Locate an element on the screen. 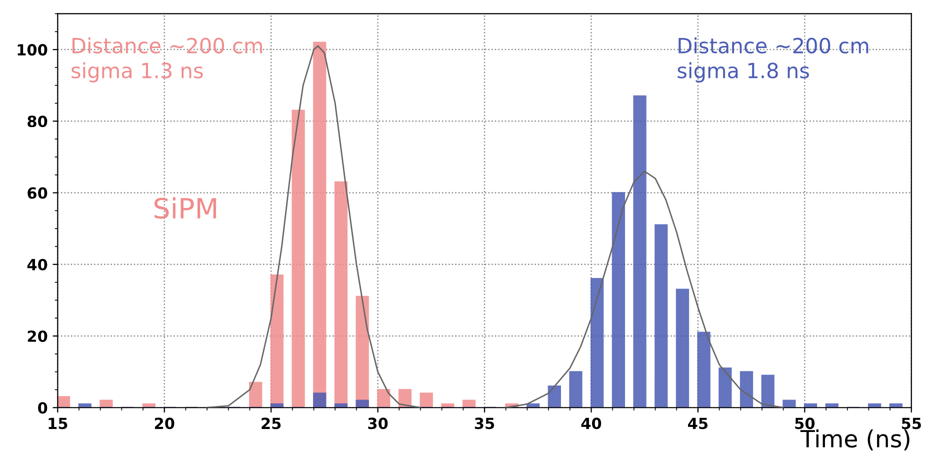 The height and width of the screenshot is (458, 930). x-axis-title: Time (ns) is located at coordinates (855, 439).